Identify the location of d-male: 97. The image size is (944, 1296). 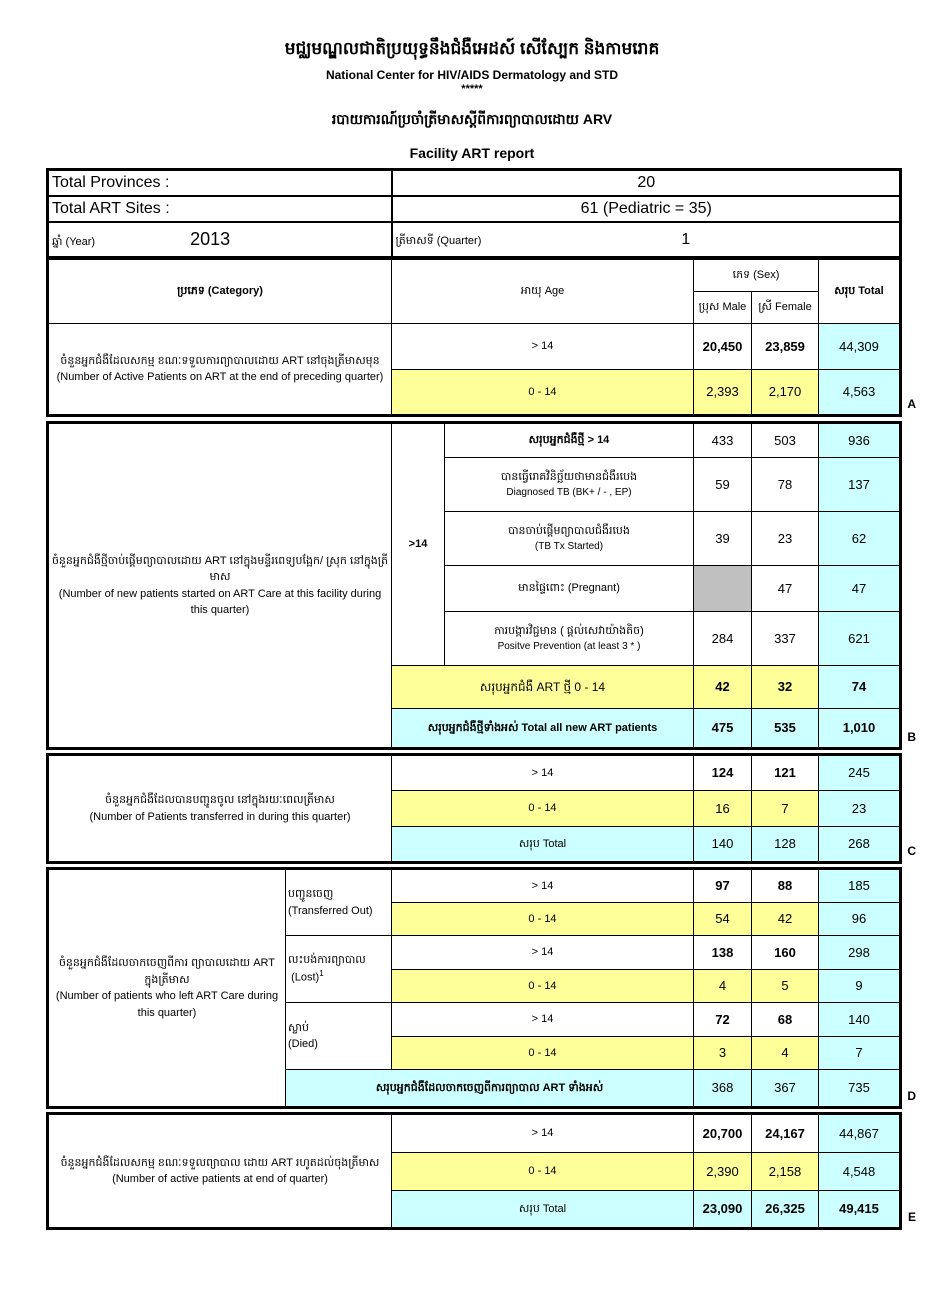
(722, 885).